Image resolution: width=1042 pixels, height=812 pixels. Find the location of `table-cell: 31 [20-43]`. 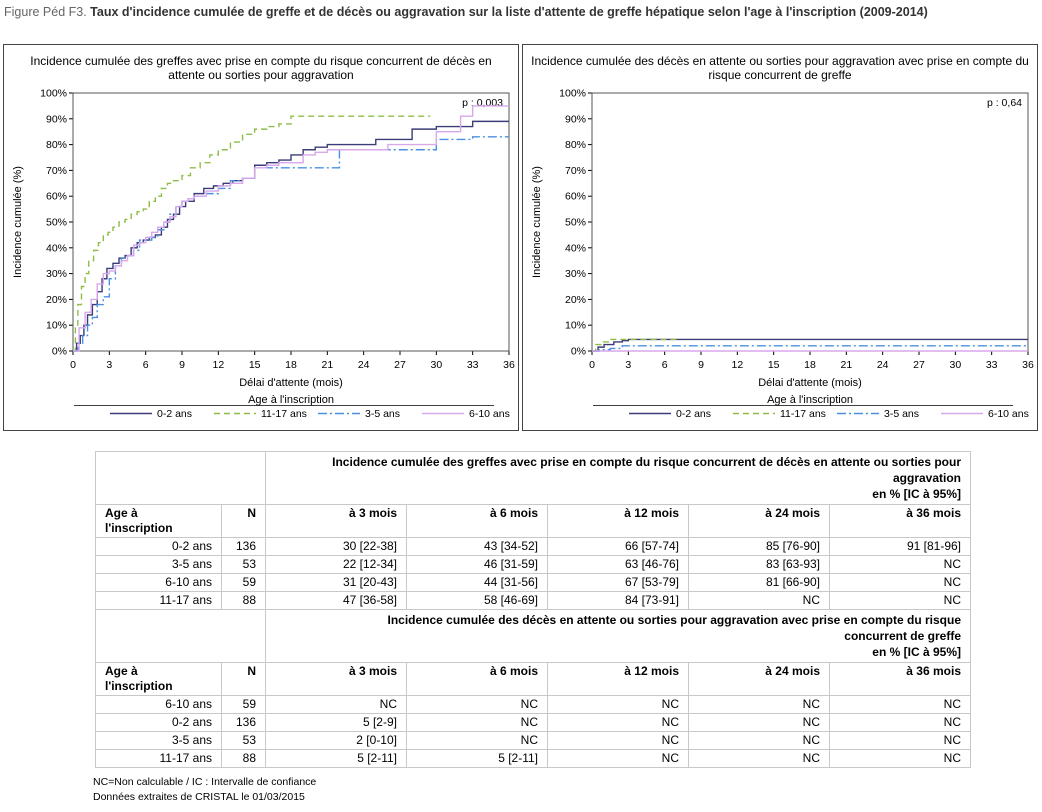

table-cell: 31 [20-43] is located at coordinates (336, 582).